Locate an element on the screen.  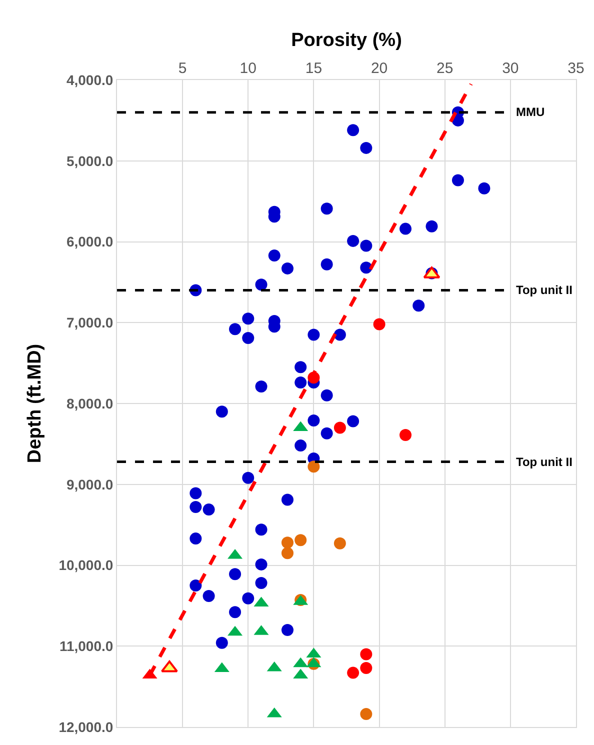
x-tick-label: 15 is located at coordinates (313, 68).